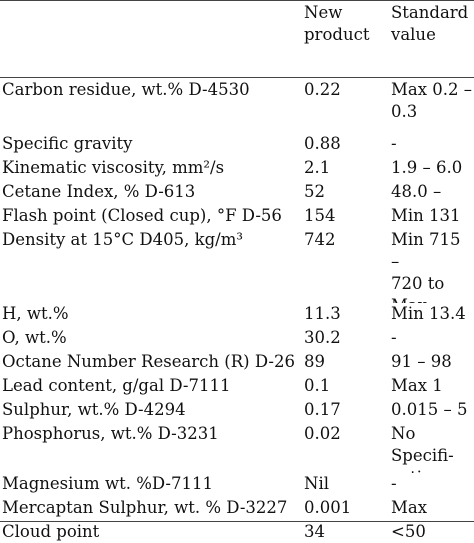 This screenshot has width=474, height=543. What do you see at coordinates (320, 239) in the screenshot?
I see `row-new-product: 742` at bounding box center [320, 239].